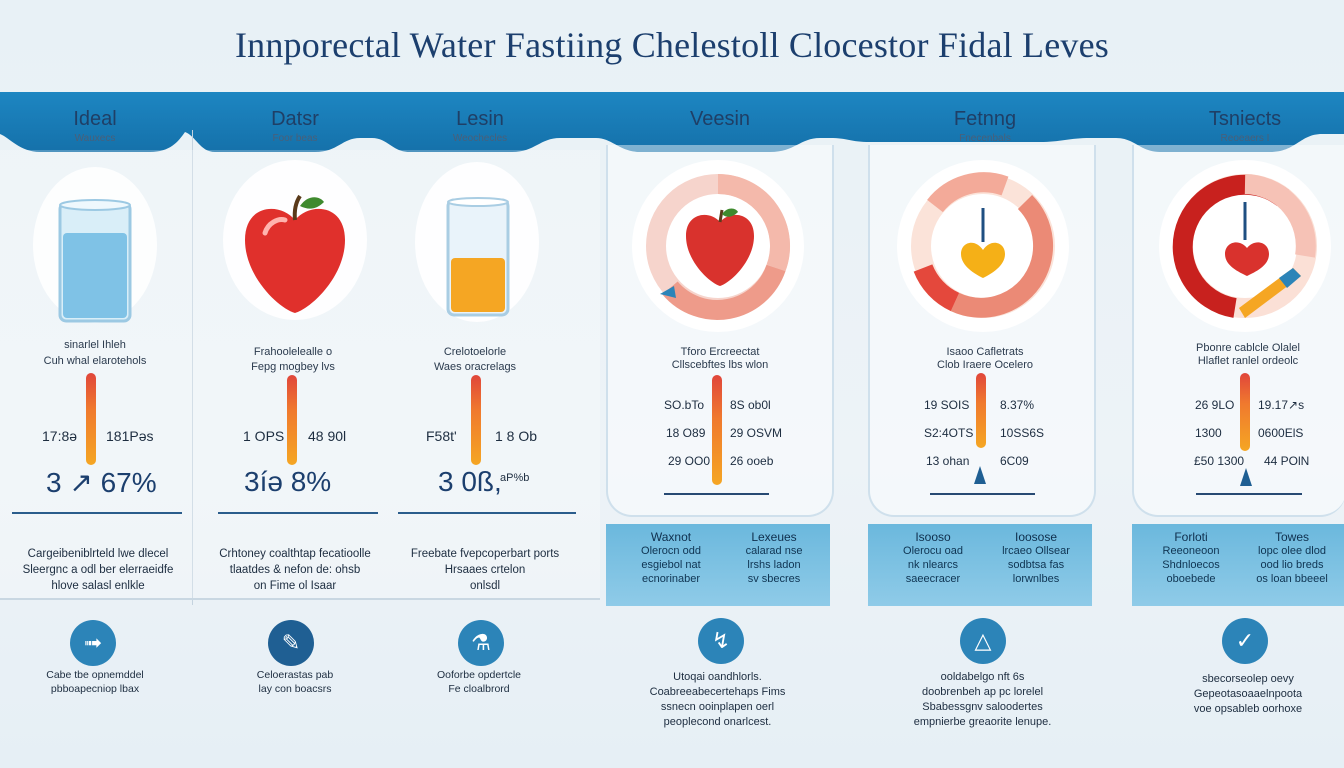  What do you see at coordinates (1191, 551) in the screenshot?
I see `panel-line: Reeoneoon` at bounding box center [1191, 551].